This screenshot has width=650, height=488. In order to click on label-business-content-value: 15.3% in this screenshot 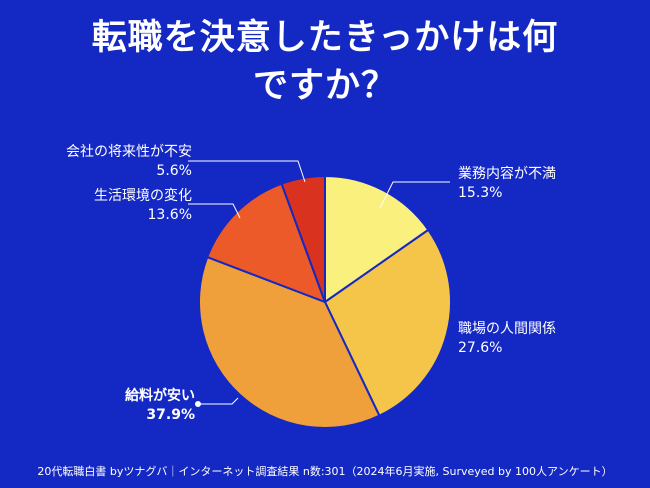, I will do `click(480, 193)`.